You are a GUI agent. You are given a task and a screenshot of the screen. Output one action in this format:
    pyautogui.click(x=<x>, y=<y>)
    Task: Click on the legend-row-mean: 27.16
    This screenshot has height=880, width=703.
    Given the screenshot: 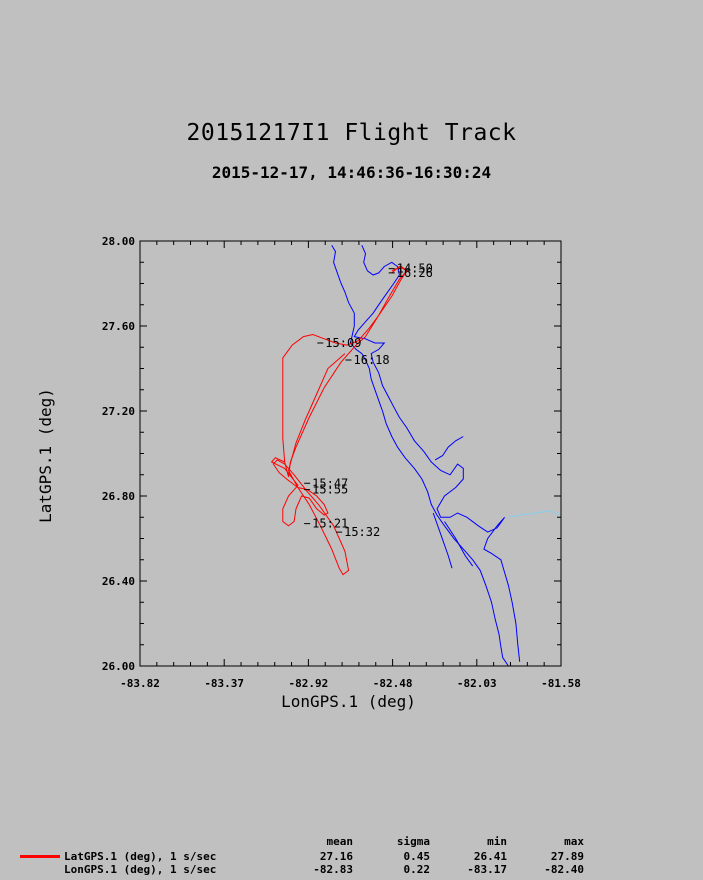 What is the action you would take?
    pyautogui.click(x=336, y=856)
    